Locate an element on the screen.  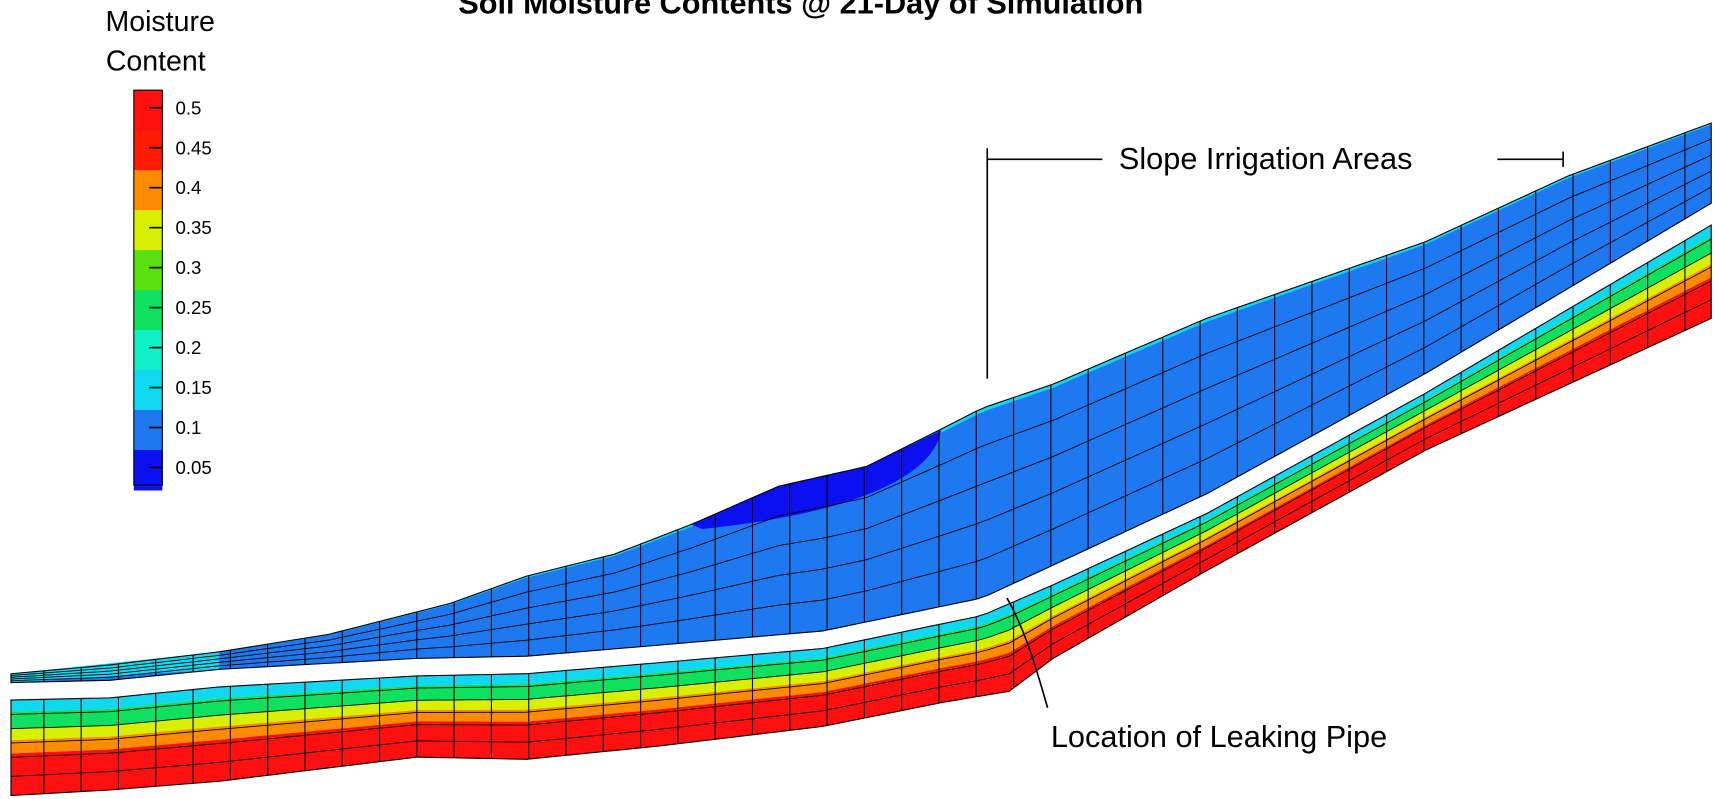
tick-label: 0.2 is located at coordinates (189, 347).